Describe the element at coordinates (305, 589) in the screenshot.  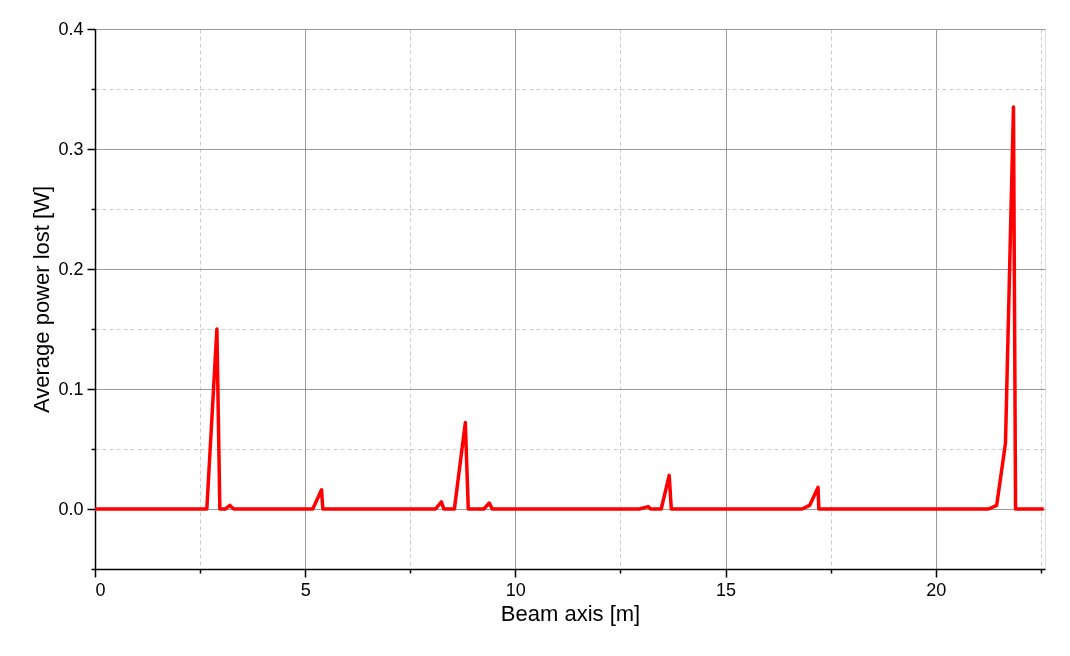
I see `x-tick-label: 5` at that location.